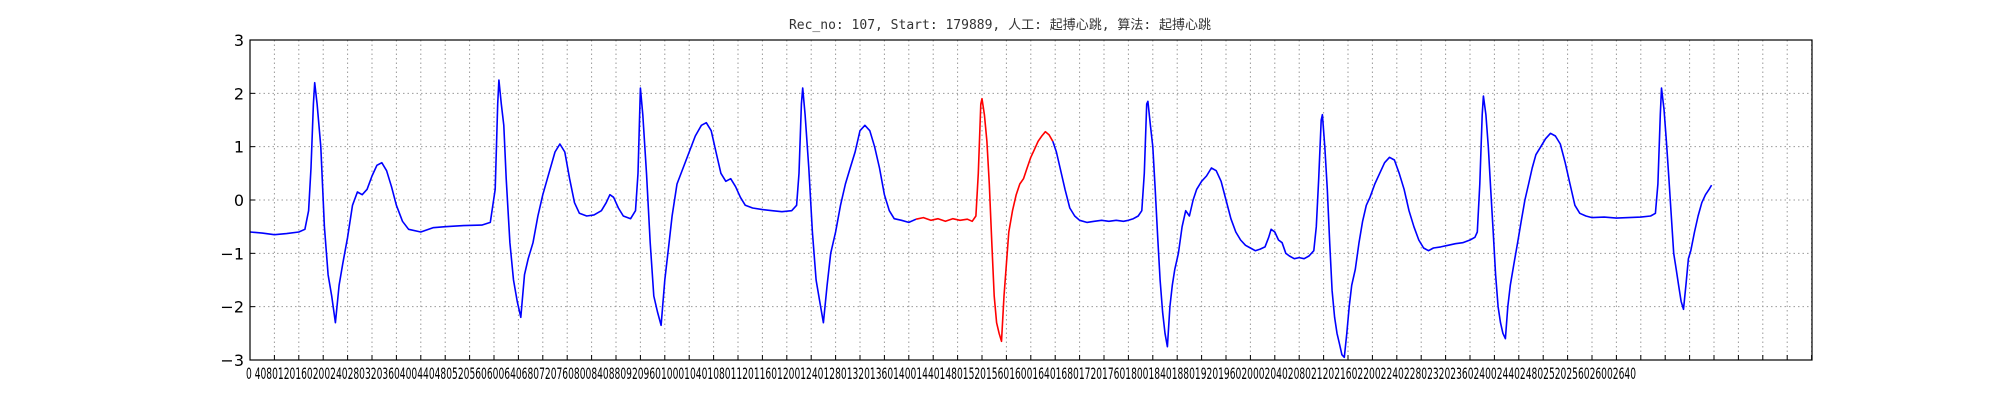  I want to click on y-ticks: 3 2 1 0 −1 −2 −3, so click(237, 200).